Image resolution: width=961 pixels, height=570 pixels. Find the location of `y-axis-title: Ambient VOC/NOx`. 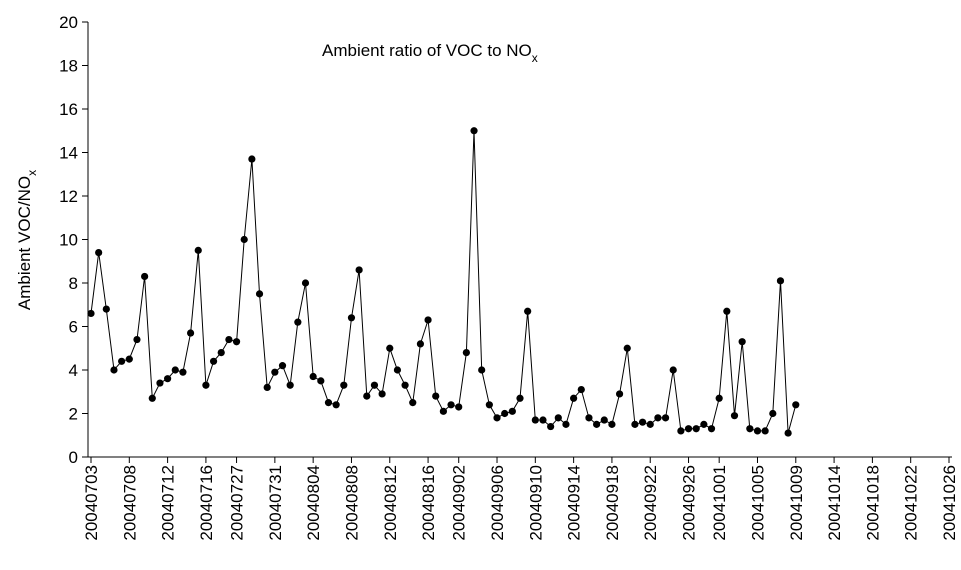

y-axis-title: Ambient VOC/NOx is located at coordinates (27, 240).